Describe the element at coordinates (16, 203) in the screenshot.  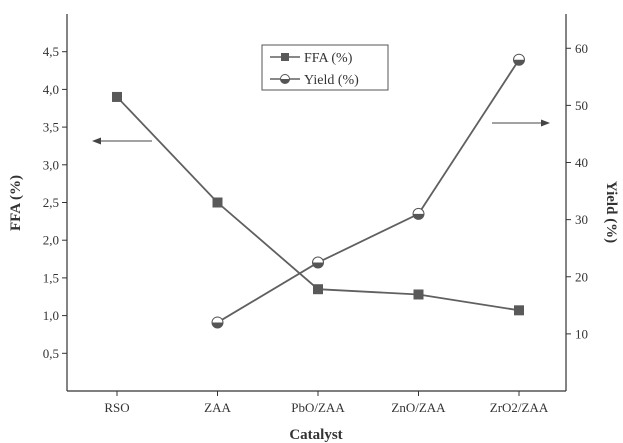
I see `y-axis-left-title: FFA (%)` at that location.